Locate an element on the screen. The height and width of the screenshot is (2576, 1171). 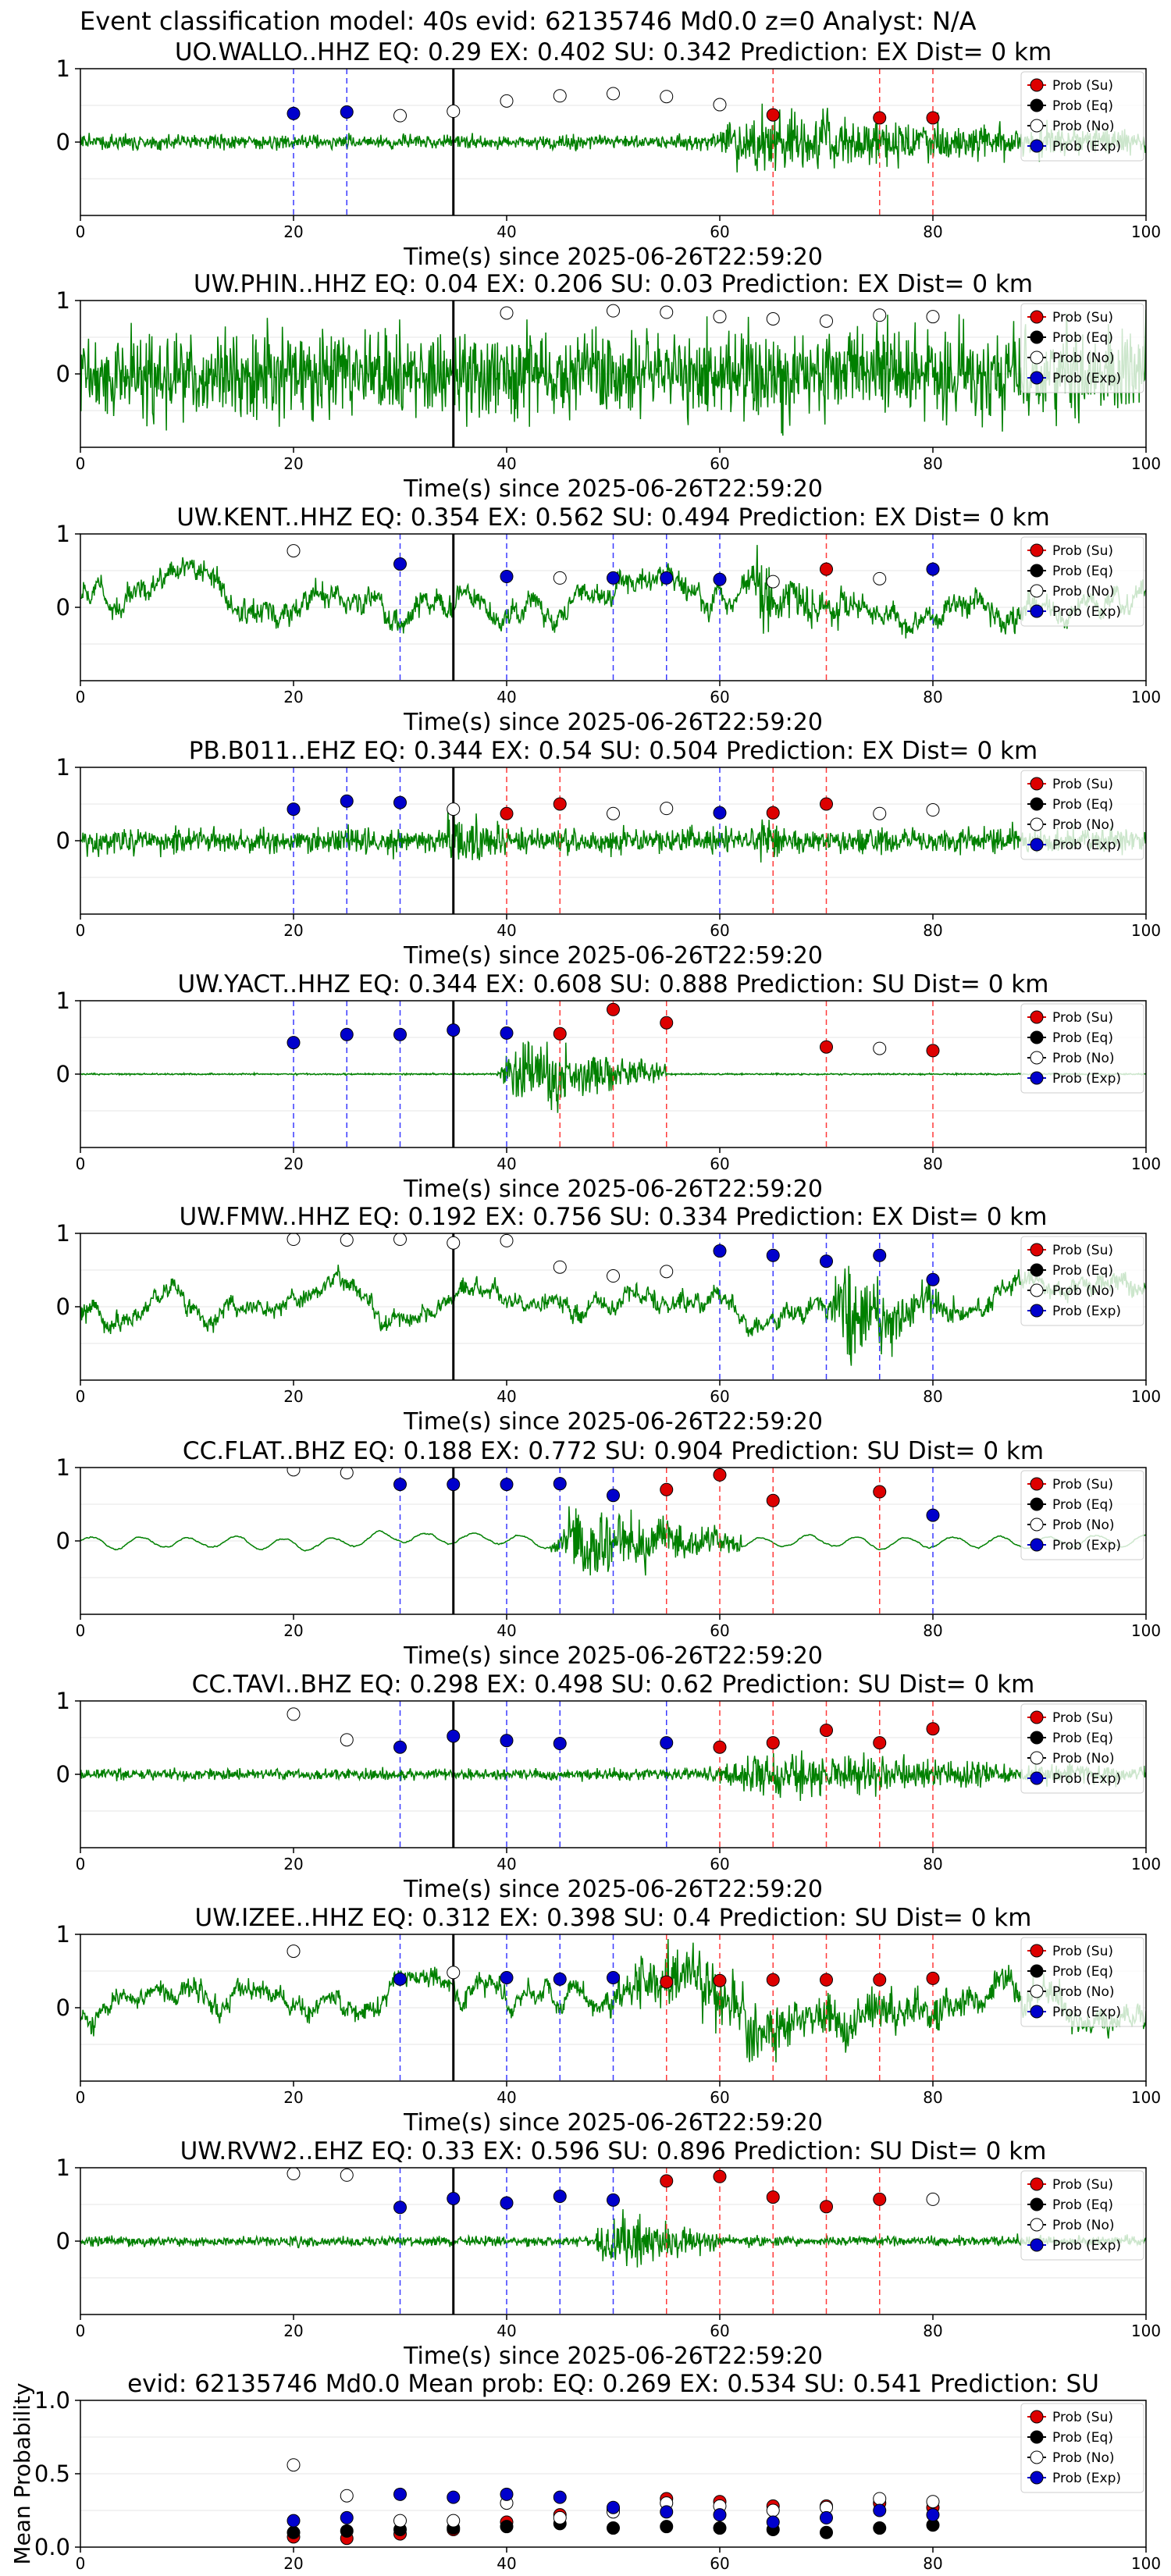
legend-label: Prob (Eq) is located at coordinates (1082, 2205).